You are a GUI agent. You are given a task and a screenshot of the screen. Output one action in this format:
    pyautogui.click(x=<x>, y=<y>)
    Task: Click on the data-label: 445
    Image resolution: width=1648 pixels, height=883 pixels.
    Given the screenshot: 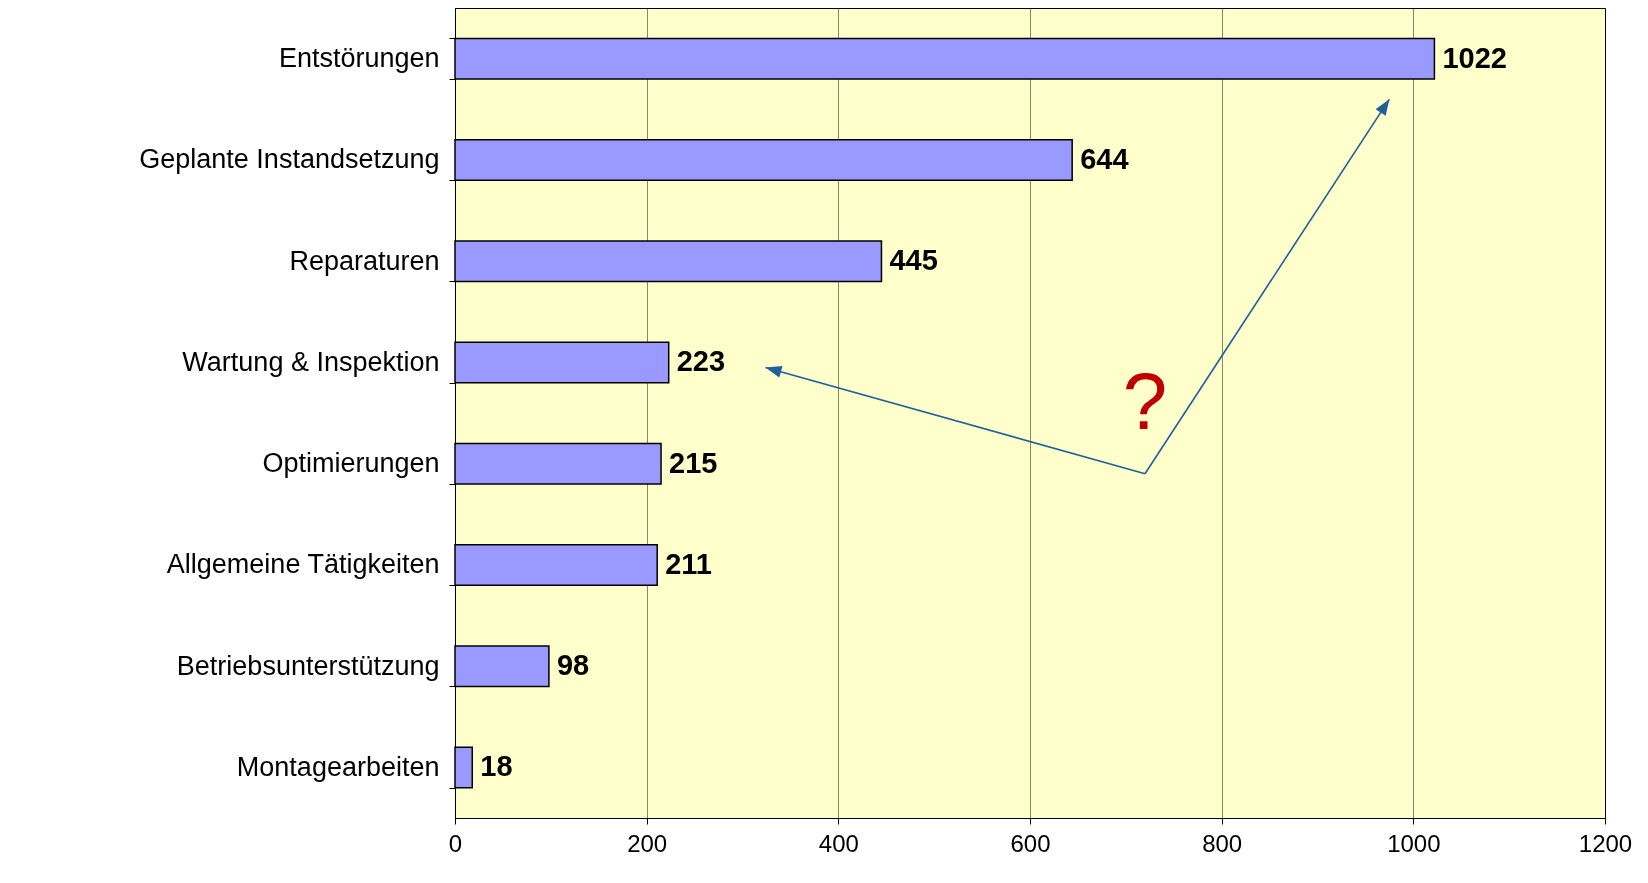 What is the action you would take?
    pyautogui.click(x=913, y=260)
    